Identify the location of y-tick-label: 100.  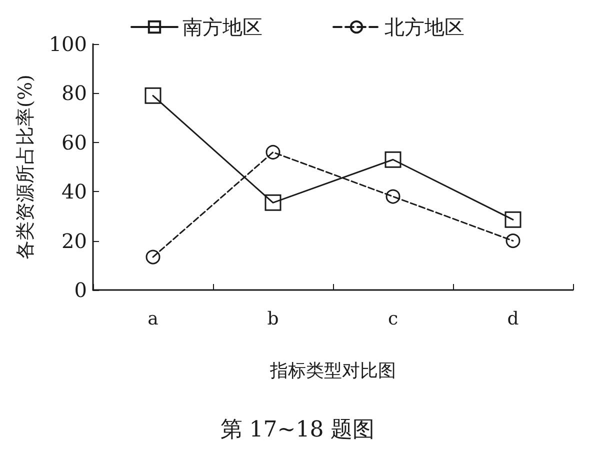
(67, 44).